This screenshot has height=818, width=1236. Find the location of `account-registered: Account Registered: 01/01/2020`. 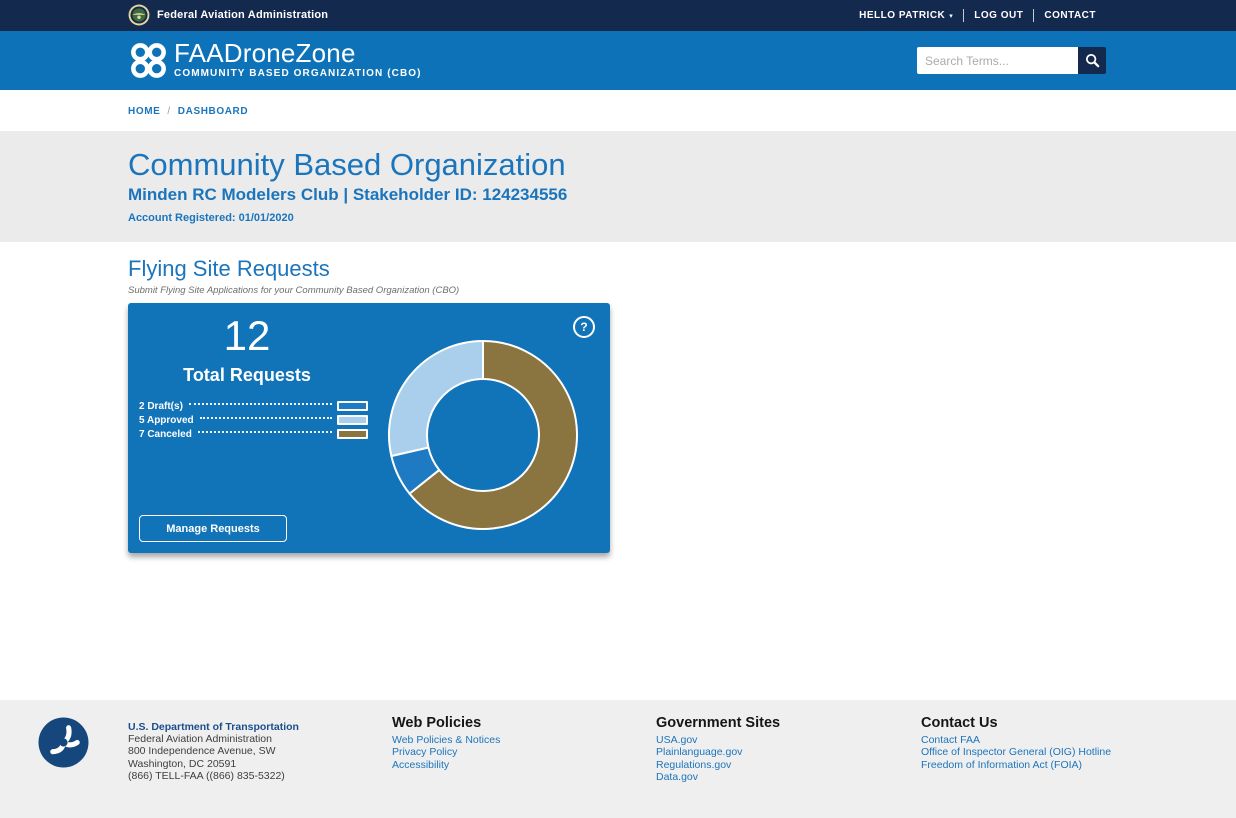

account-registered: Account Registered: 01/01/2020 is located at coordinates (211, 218).